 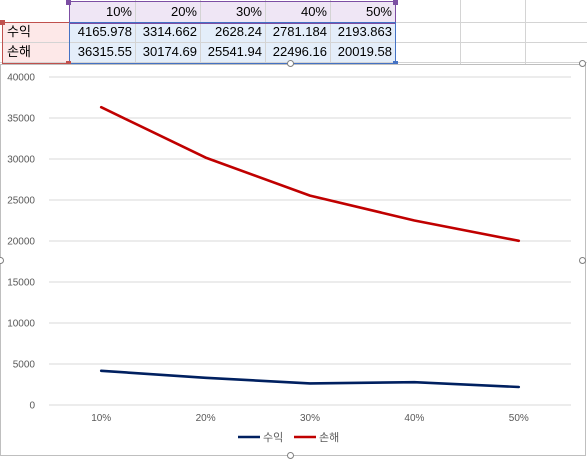 I want to click on y-tick-label: 15000, so click(x=21, y=283).